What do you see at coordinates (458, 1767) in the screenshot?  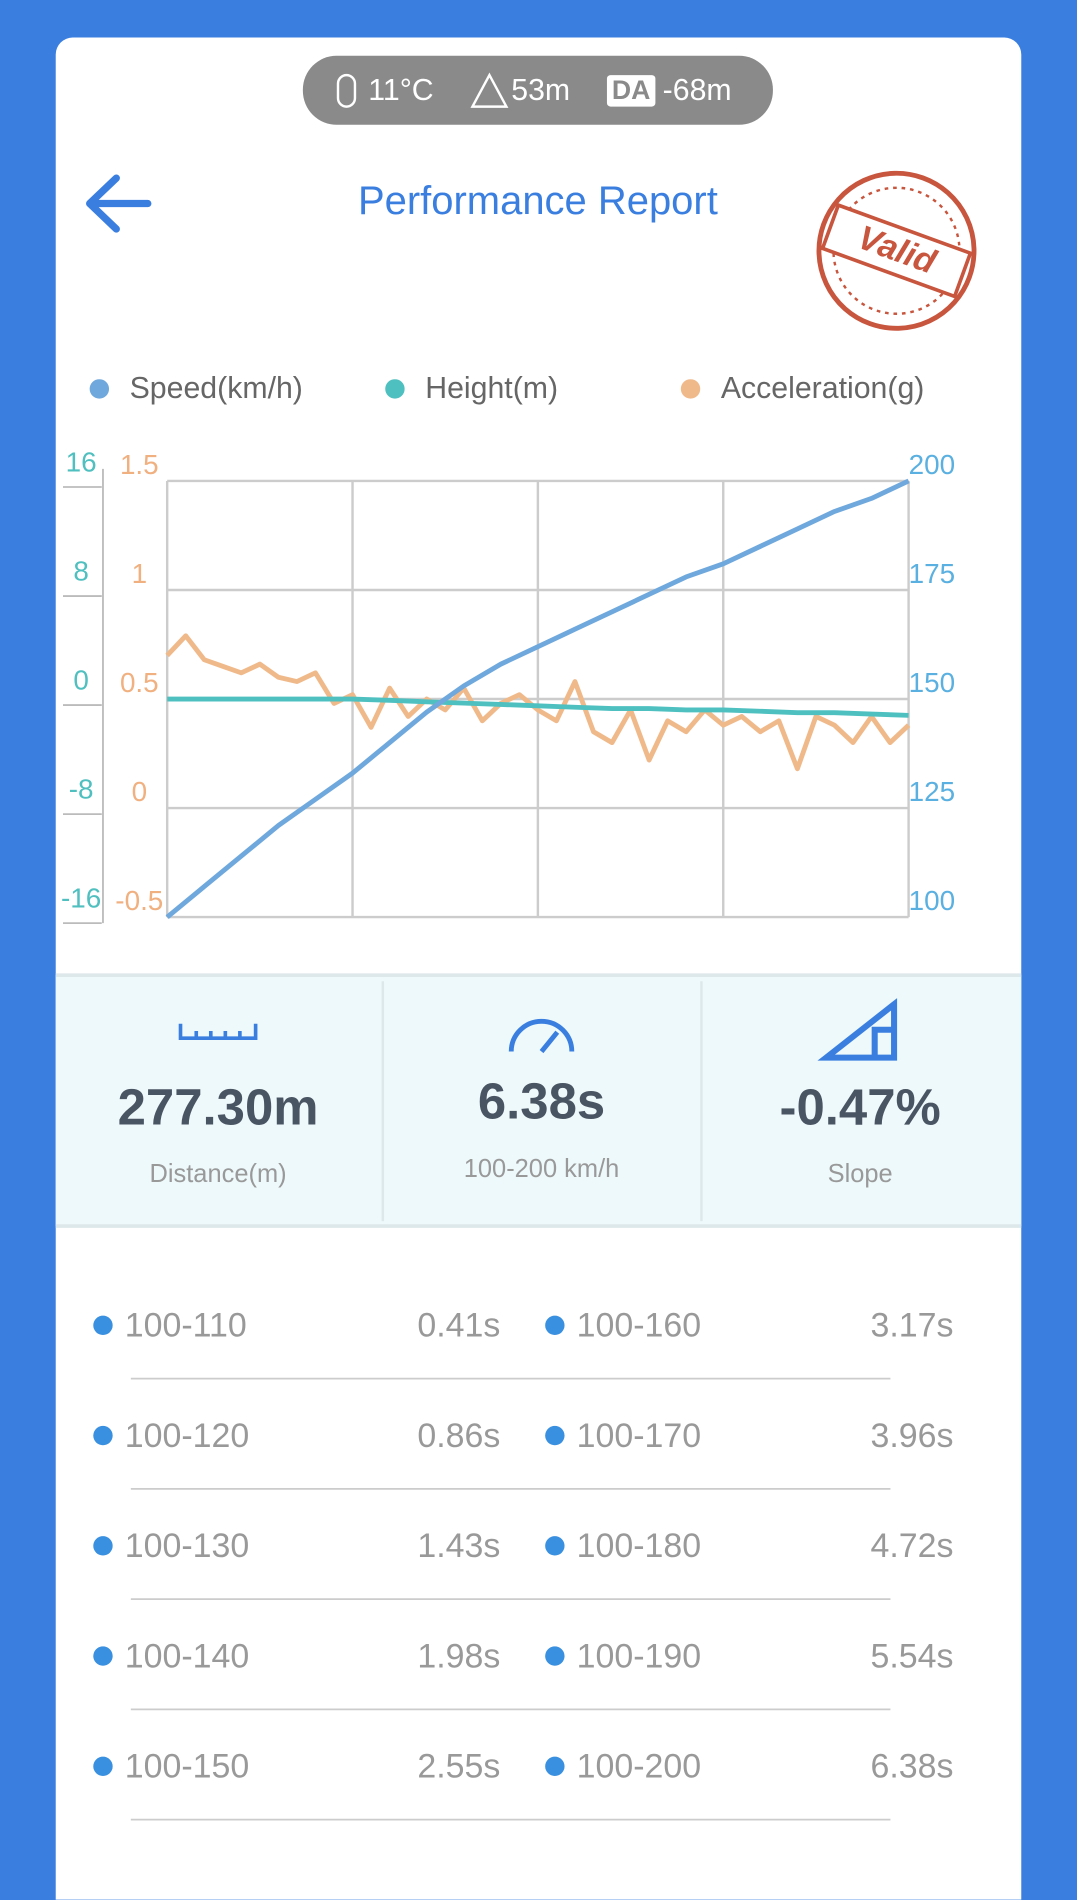 I see `row-value: 2.55s` at bounding box center [458, 1767].